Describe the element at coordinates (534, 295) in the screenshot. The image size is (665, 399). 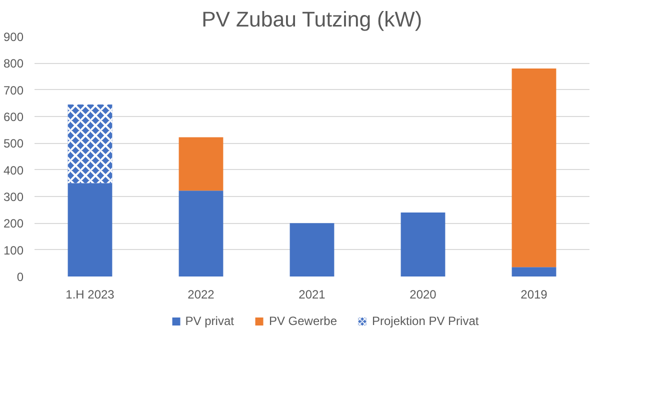
I see `x-tick-label: 2019` at that location.